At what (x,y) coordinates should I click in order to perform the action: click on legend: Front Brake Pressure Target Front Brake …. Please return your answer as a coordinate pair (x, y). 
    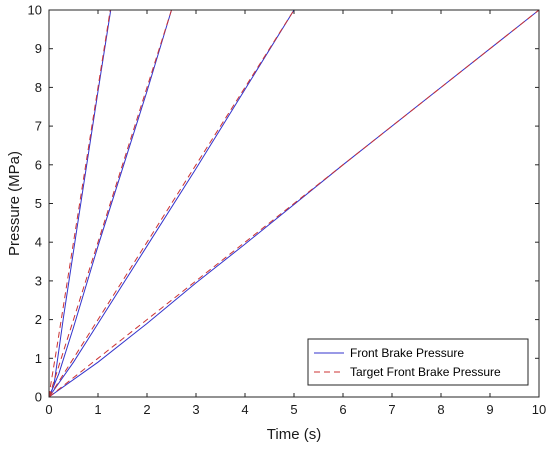
    Looking at the image, I should click on (418, 362).